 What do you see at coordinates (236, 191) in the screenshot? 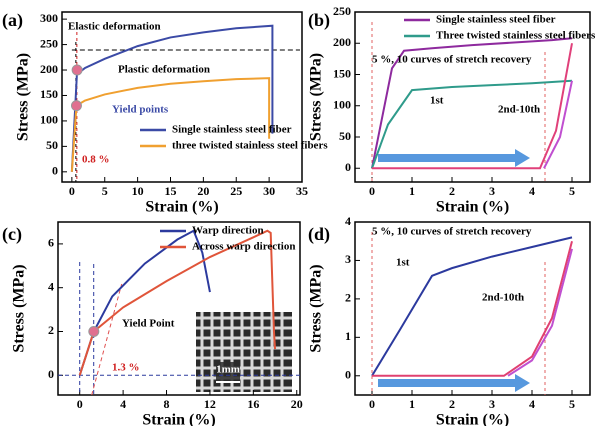
I see `x-tick-label: 25` at bounding box center [236, 191].